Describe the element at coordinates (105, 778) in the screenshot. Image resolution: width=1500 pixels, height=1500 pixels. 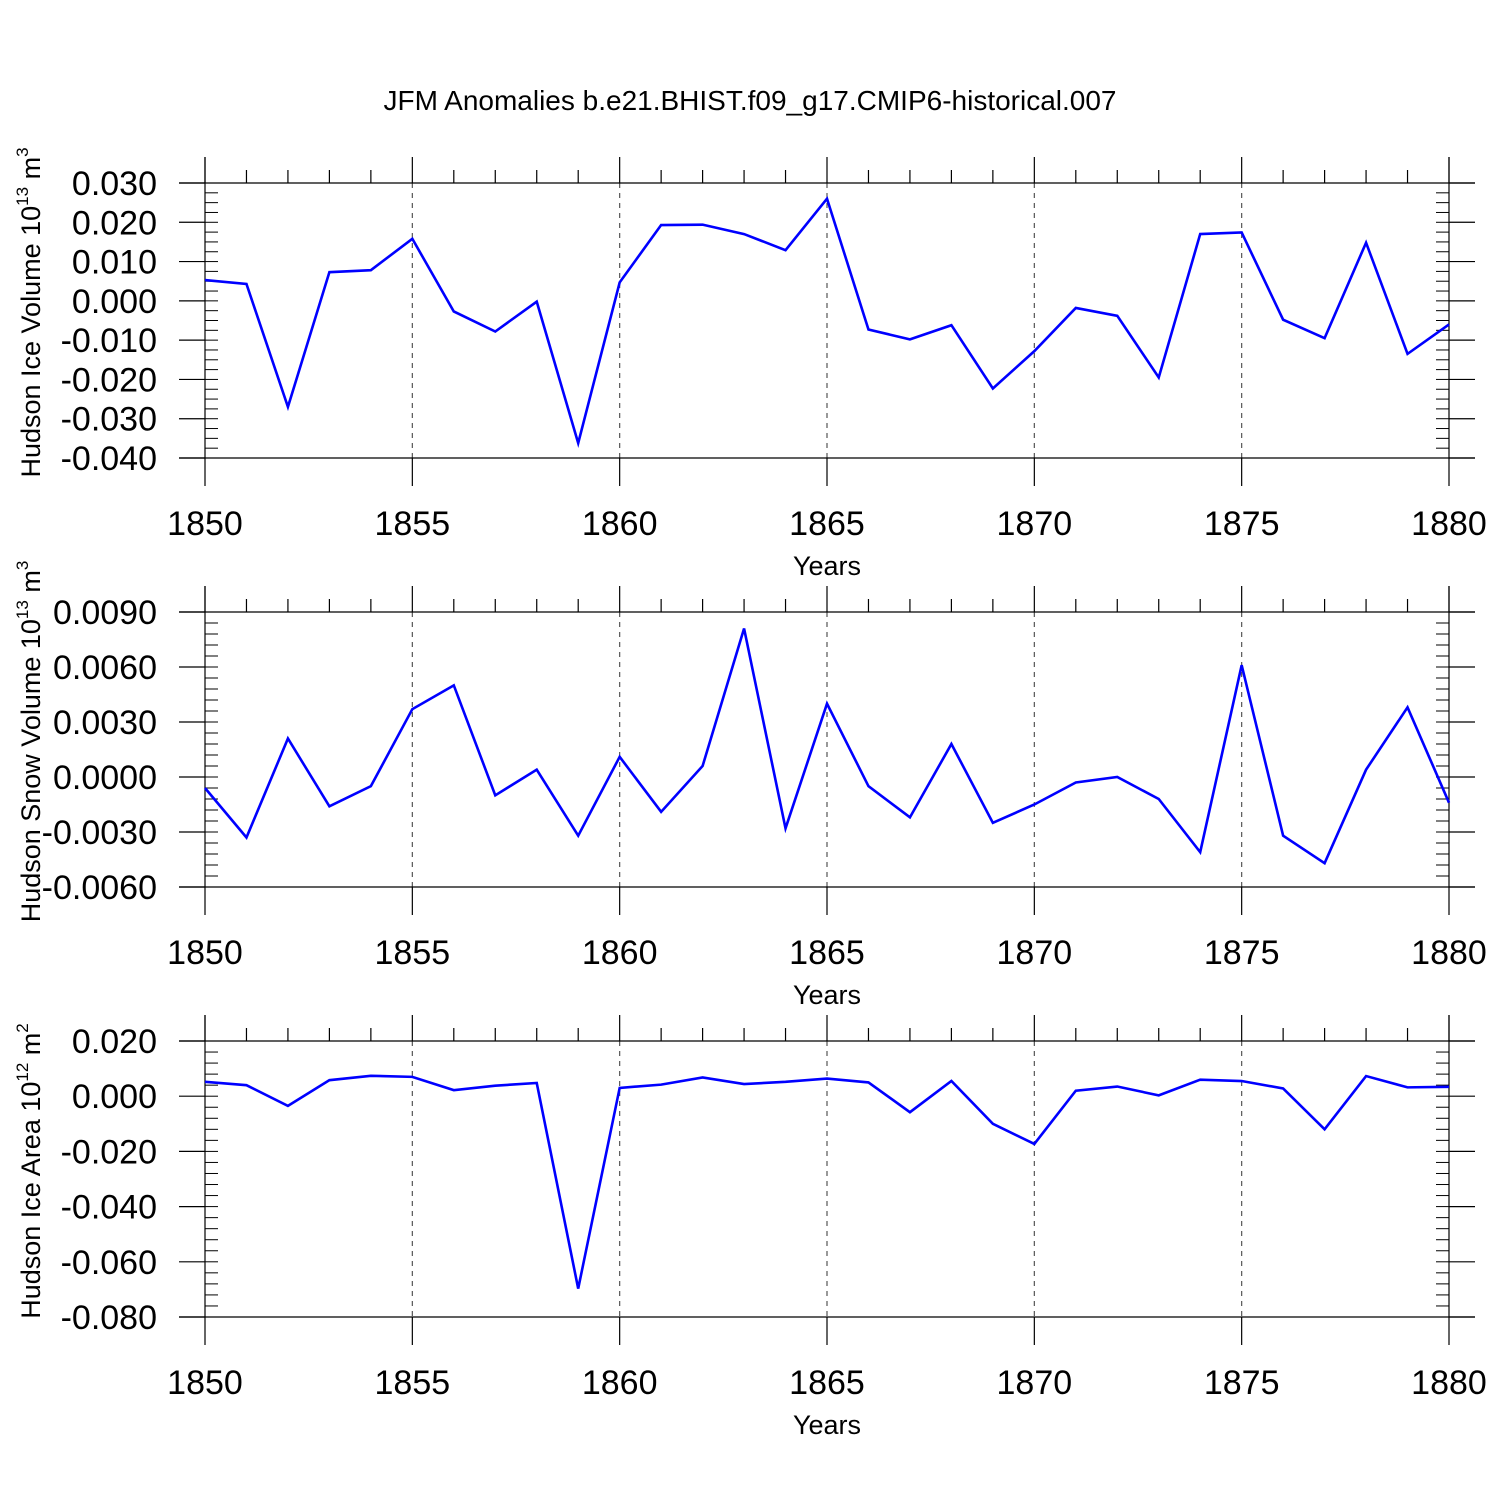
I see `y-tick-label: 0.0000` at that location.